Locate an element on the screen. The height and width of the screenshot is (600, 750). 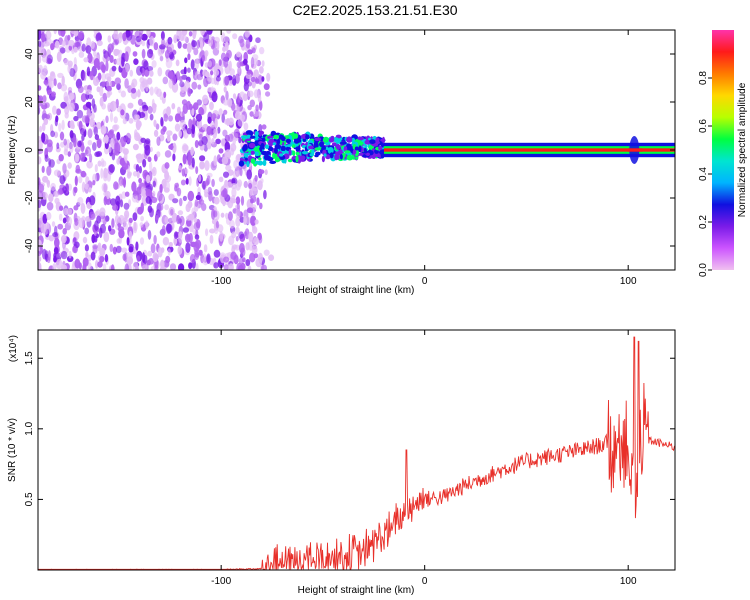
colorbar-tick-label: 0.8 is located at coordinates (703, 78).